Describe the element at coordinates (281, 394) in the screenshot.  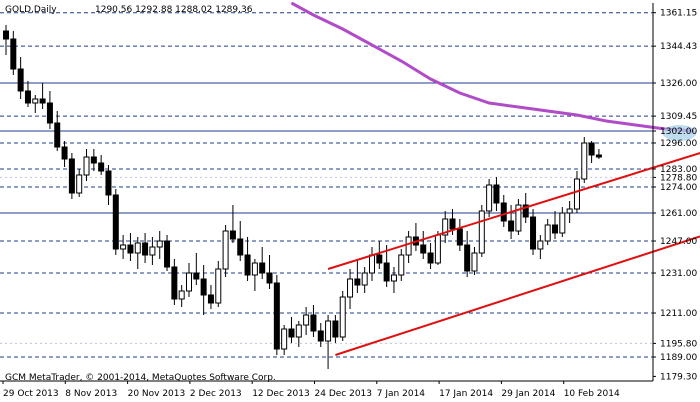
I see `date-label: 12 Dec 2013` at that location.